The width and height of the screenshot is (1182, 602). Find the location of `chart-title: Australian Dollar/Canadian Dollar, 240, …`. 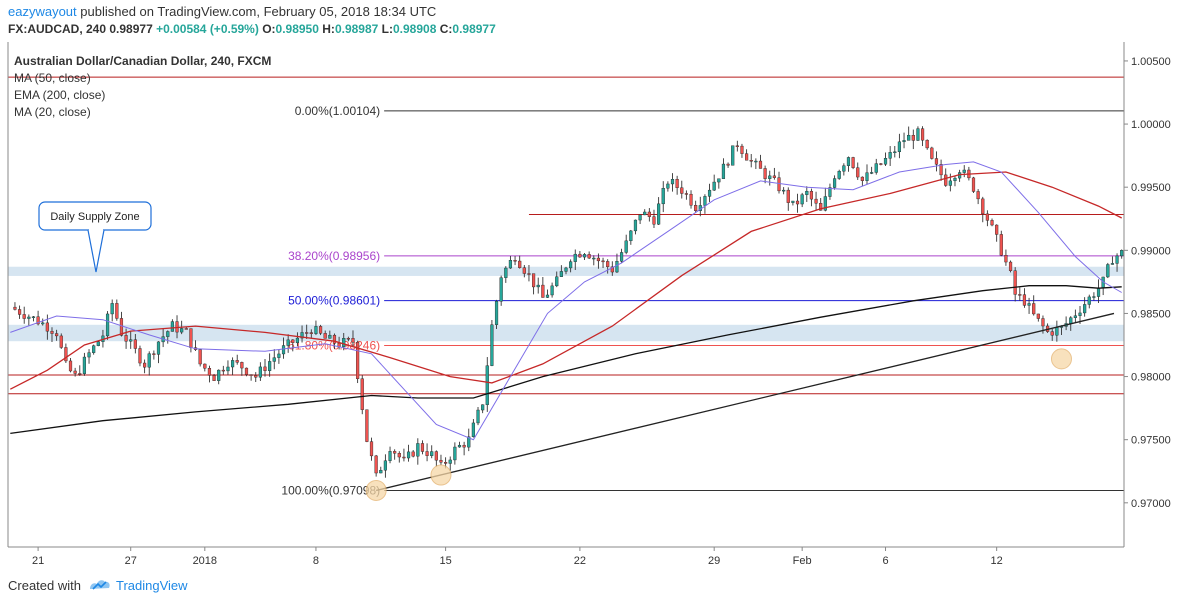

chart-title: Australian Dollar/Canadian Dollar, 240, … is located at coordinates (142, 61).